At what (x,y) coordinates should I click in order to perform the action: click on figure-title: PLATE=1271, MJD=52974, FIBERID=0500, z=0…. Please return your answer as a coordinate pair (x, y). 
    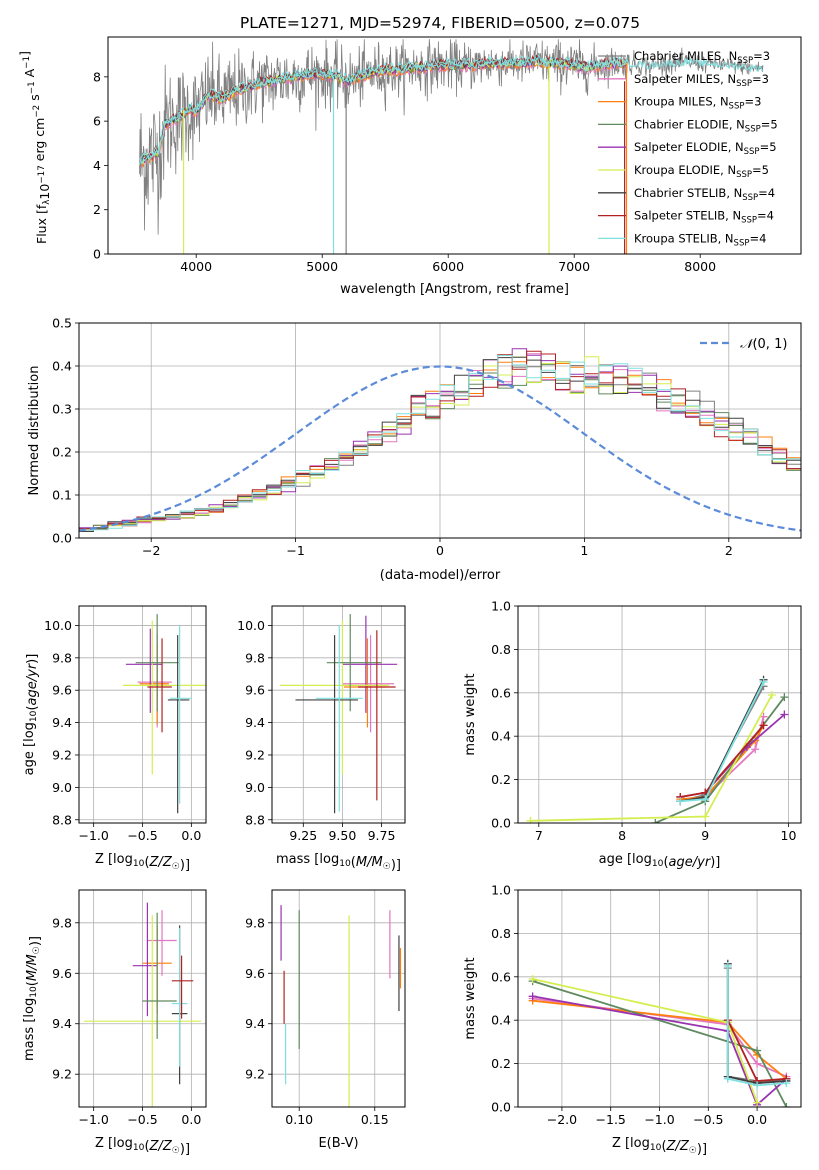
    Looking at the image, I should click on (440, 23).